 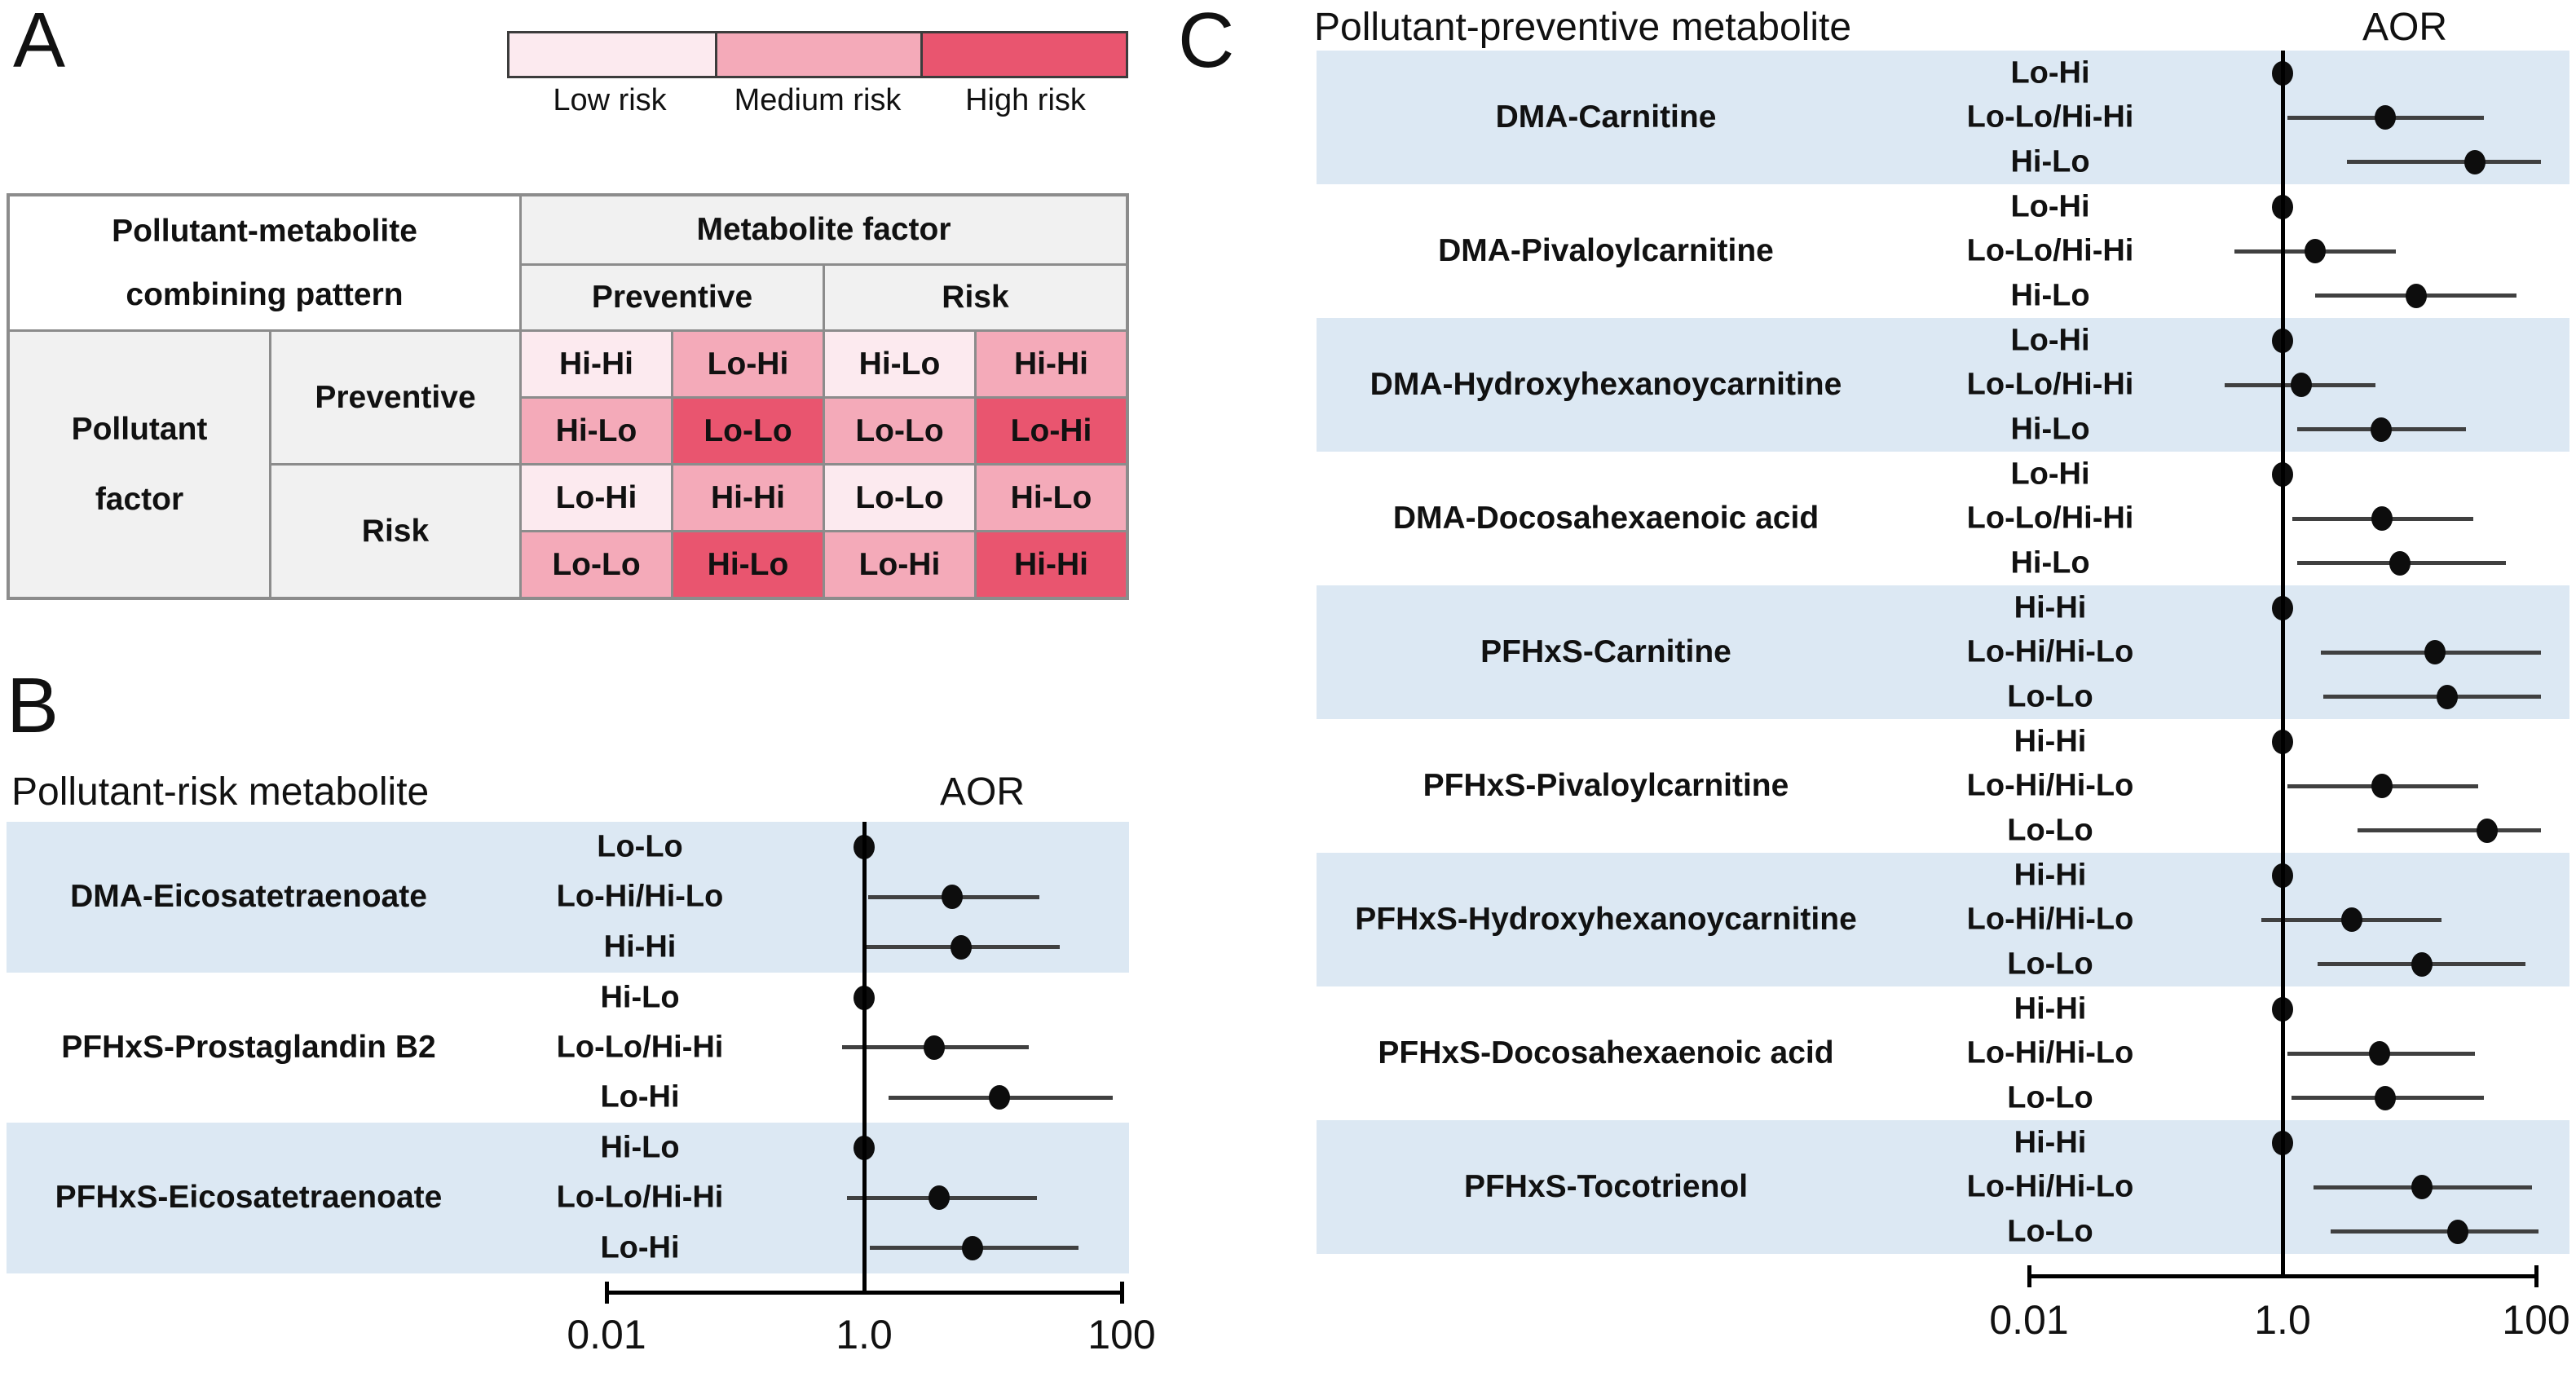 I want to click on table-row-header-risk: Risk, so click(x=395, y=531).